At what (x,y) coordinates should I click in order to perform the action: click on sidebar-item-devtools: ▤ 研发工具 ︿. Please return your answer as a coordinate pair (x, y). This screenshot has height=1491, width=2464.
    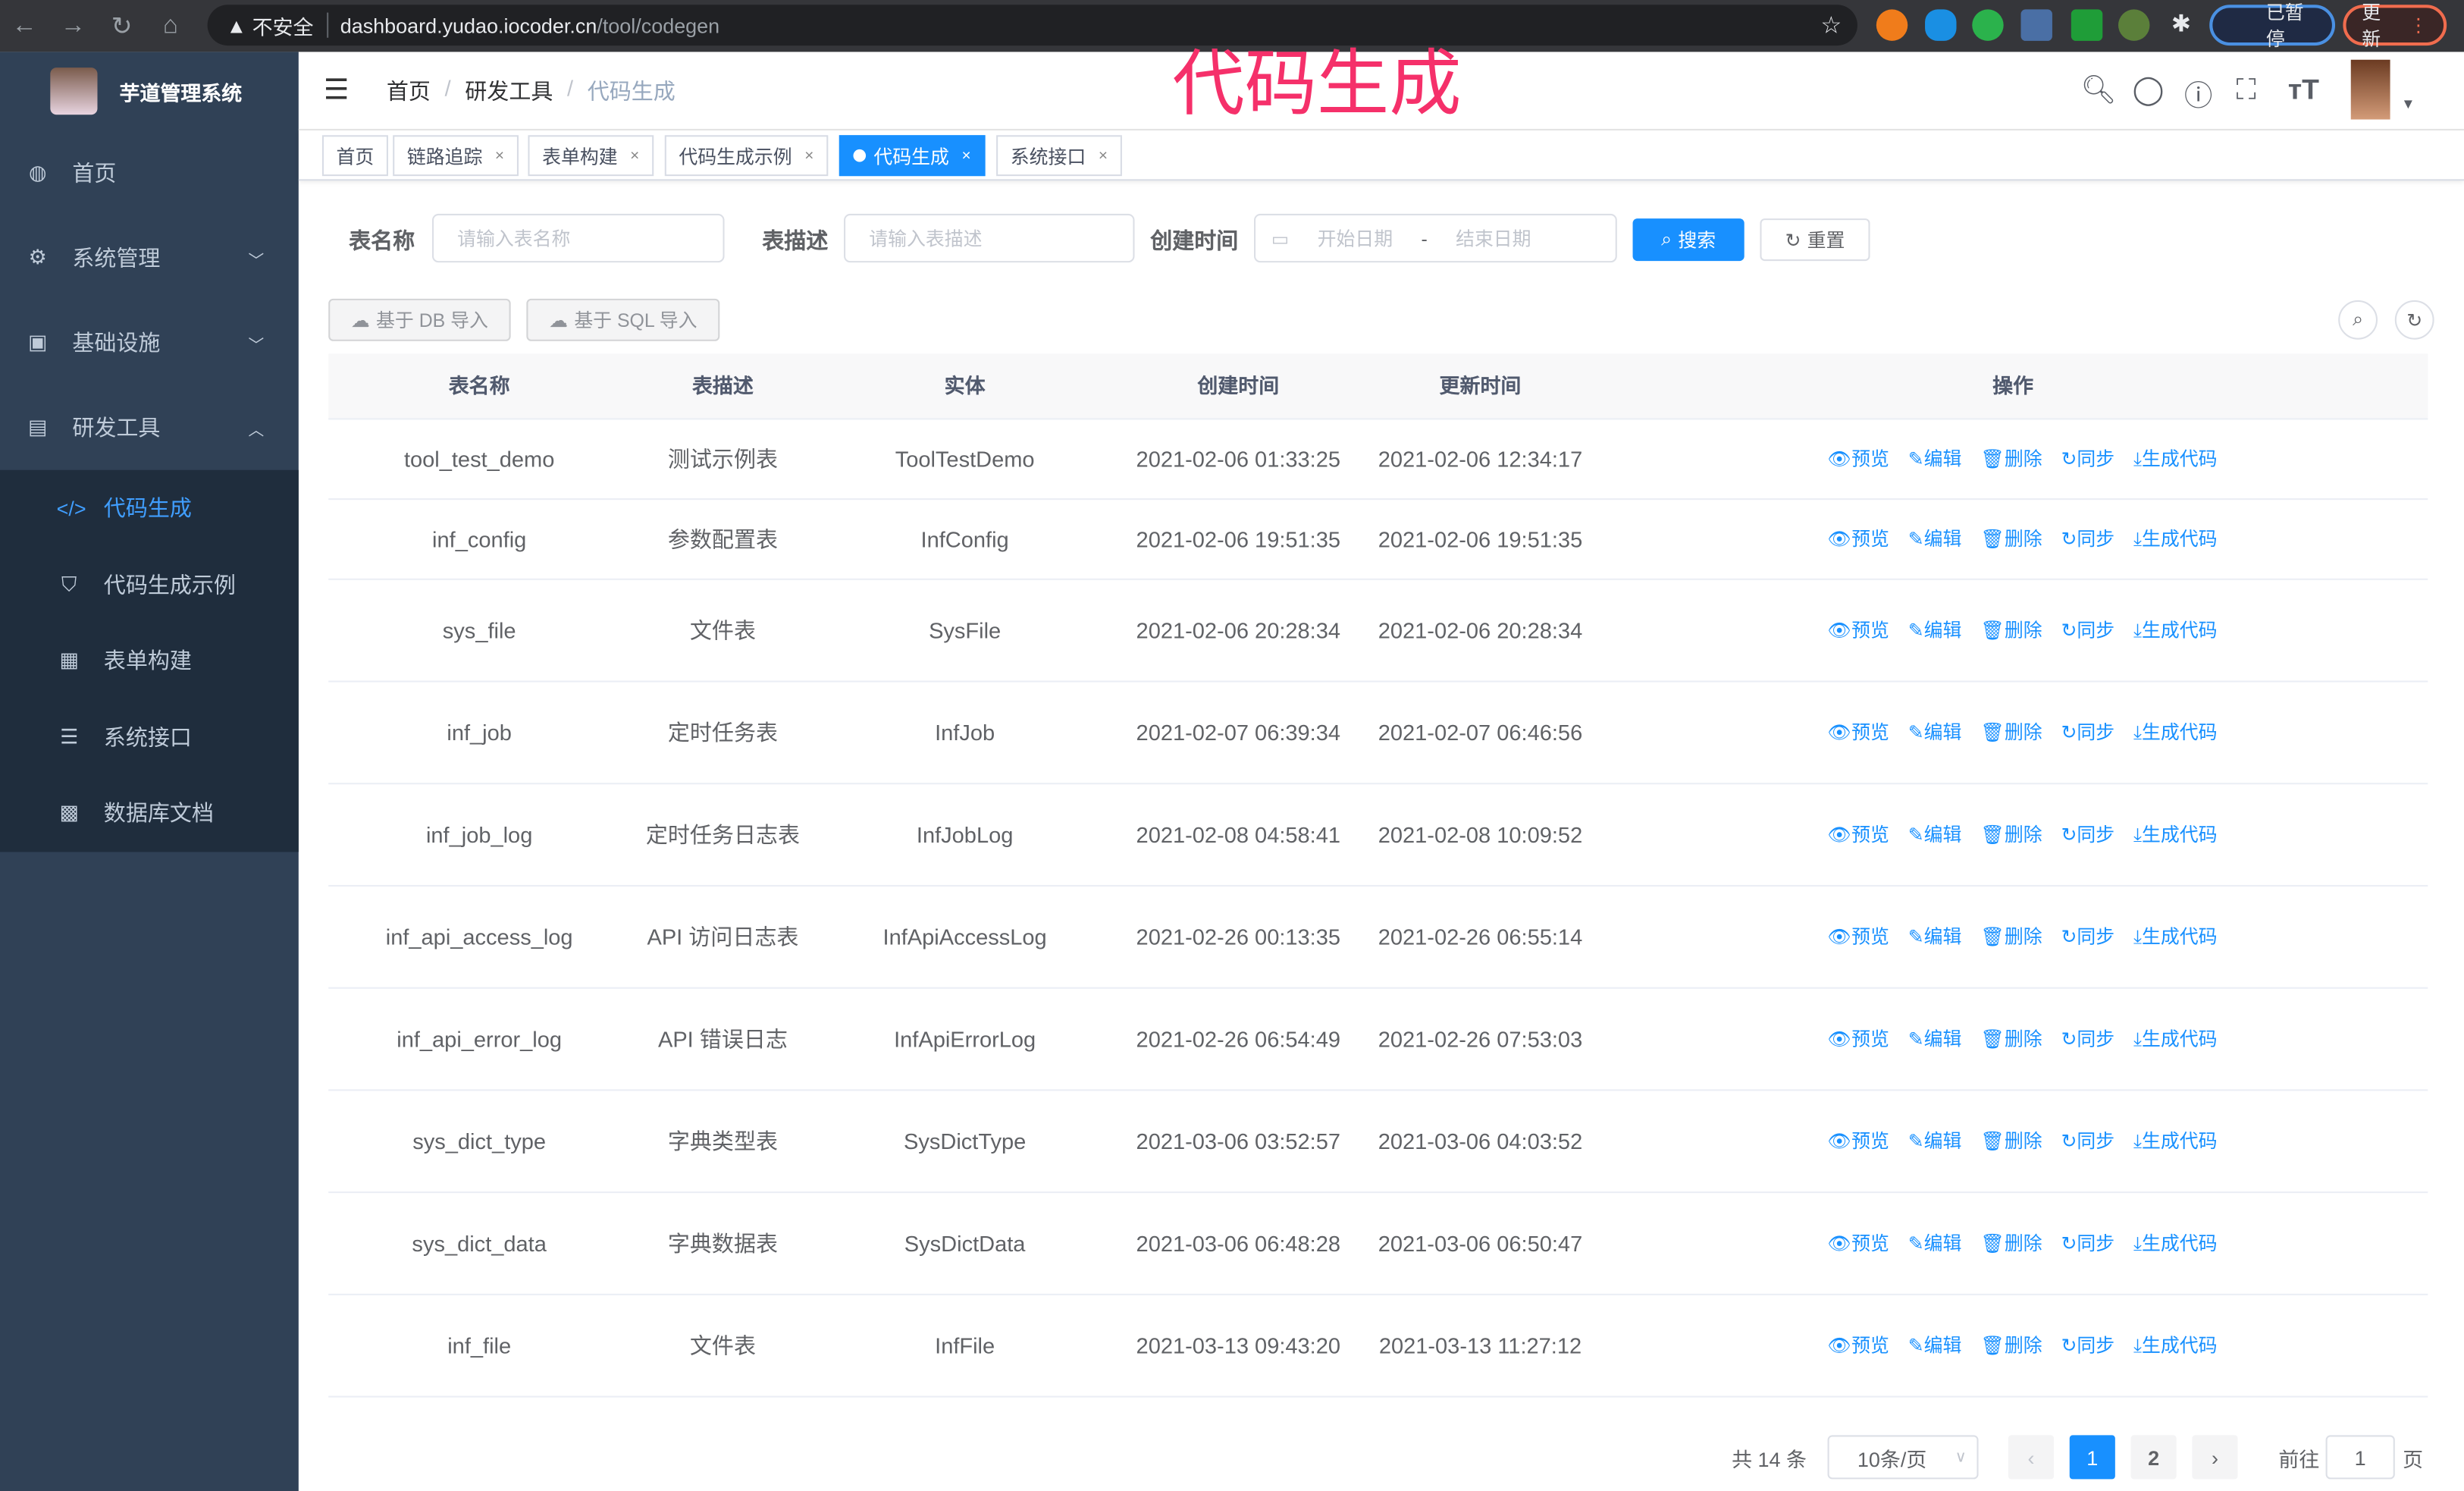
    Looking at the image, I should click on (150, 427).